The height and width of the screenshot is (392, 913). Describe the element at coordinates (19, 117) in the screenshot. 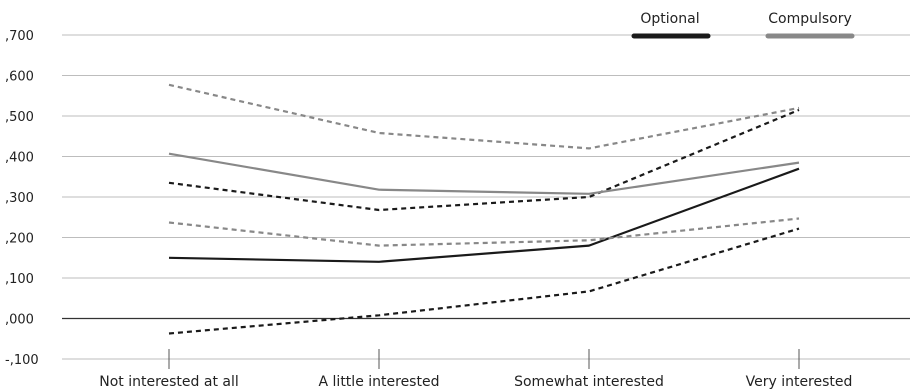

I see `y-tick-label: ,500` at that location.